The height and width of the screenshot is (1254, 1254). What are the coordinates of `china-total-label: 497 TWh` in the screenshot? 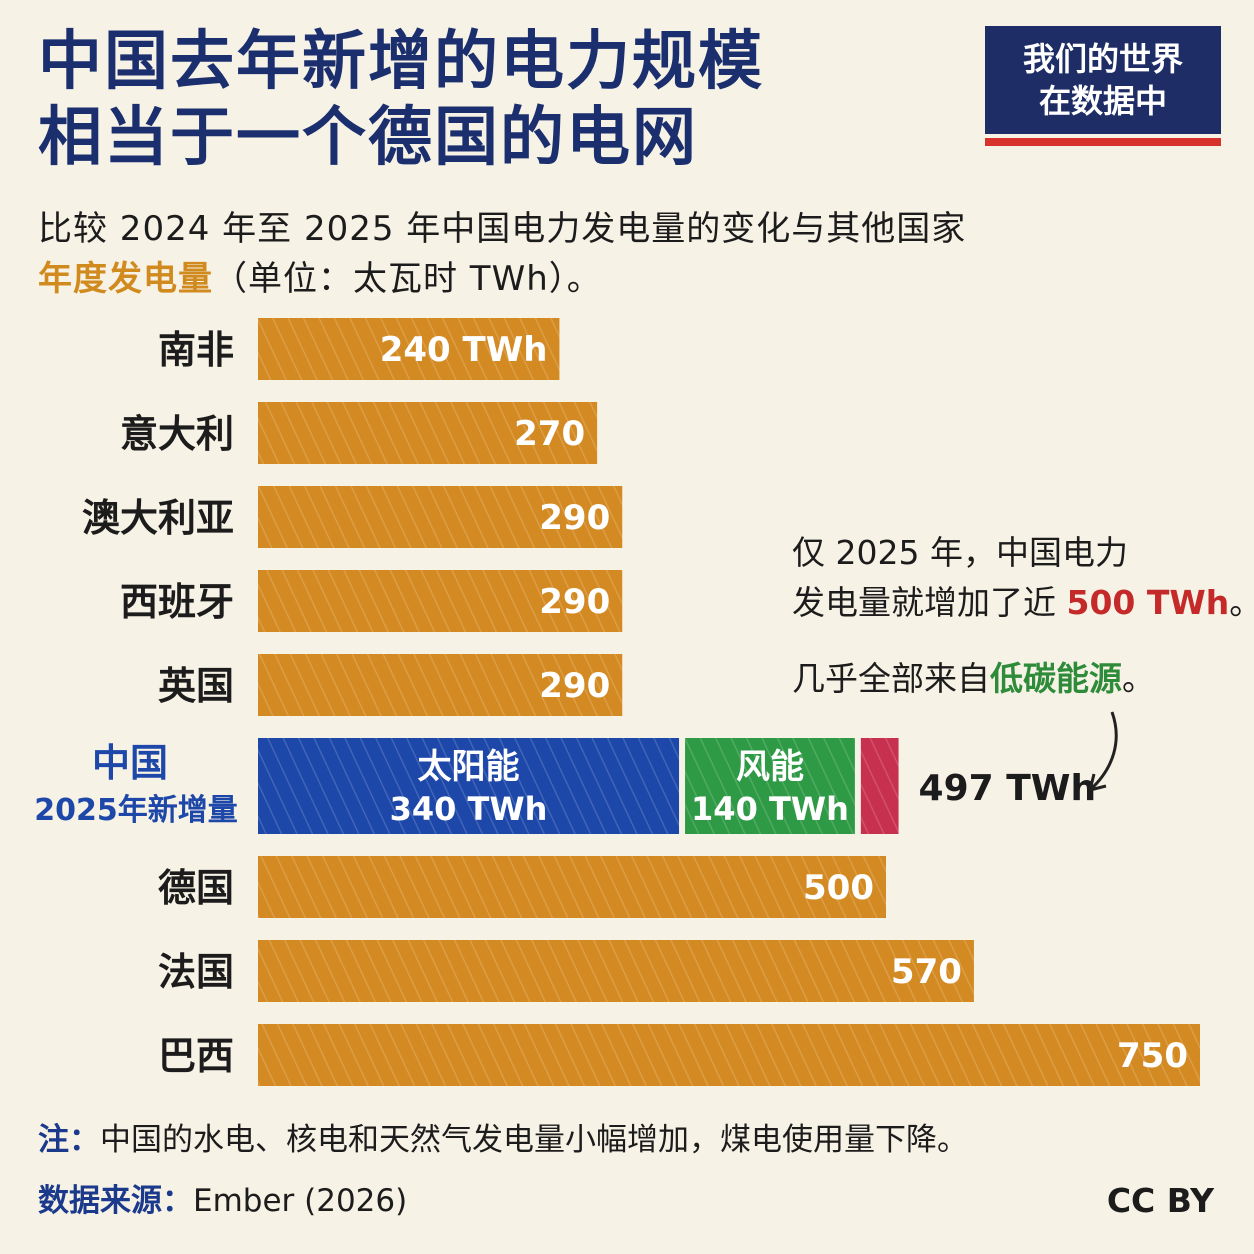 It's located at (1008, 788).